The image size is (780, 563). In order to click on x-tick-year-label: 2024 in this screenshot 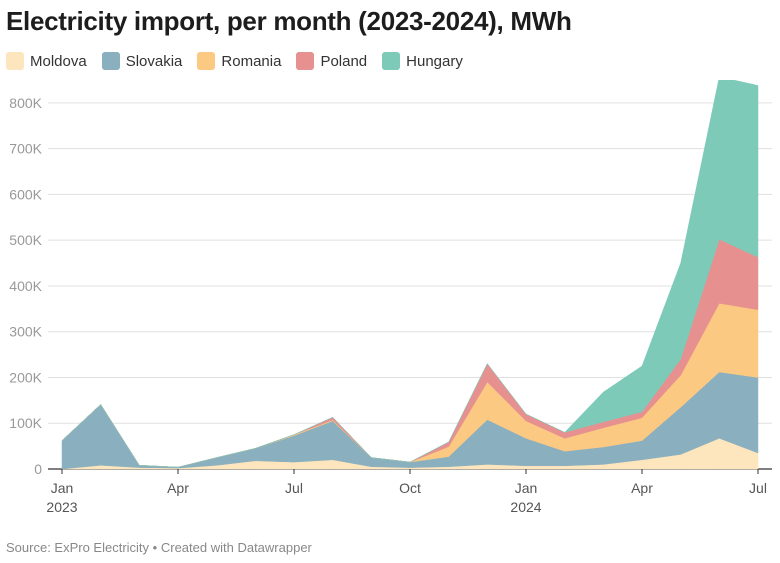, I will do `click(525, 507)`.